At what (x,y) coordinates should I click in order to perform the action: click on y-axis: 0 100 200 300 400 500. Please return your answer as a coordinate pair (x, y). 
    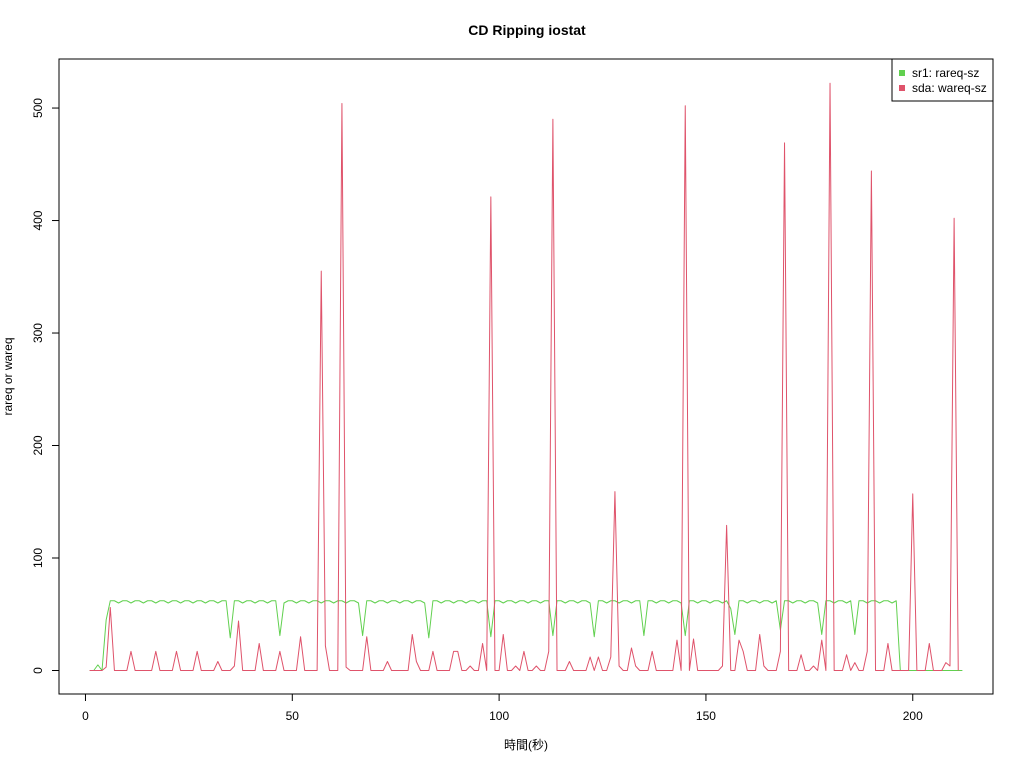
    Looking at the image, I should click on (45, 386).